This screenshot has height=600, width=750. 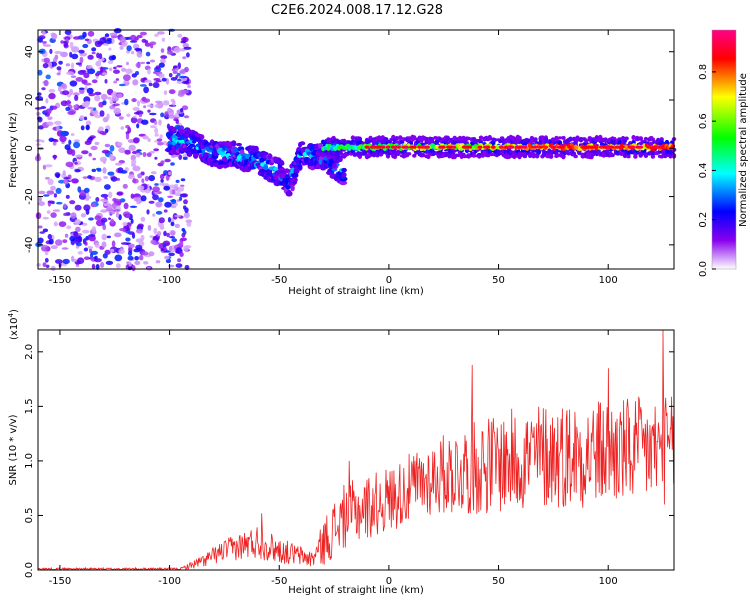 I want to click on y-tick-label: 20, so click(x=29, y=100).